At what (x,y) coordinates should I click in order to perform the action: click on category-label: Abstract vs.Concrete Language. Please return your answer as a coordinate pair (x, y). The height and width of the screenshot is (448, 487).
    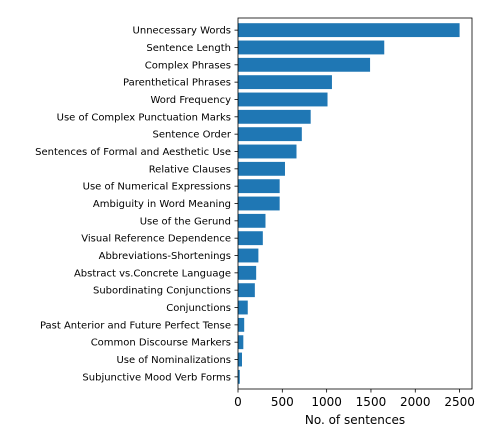
    Looking at the image, I should click on (152, 273).